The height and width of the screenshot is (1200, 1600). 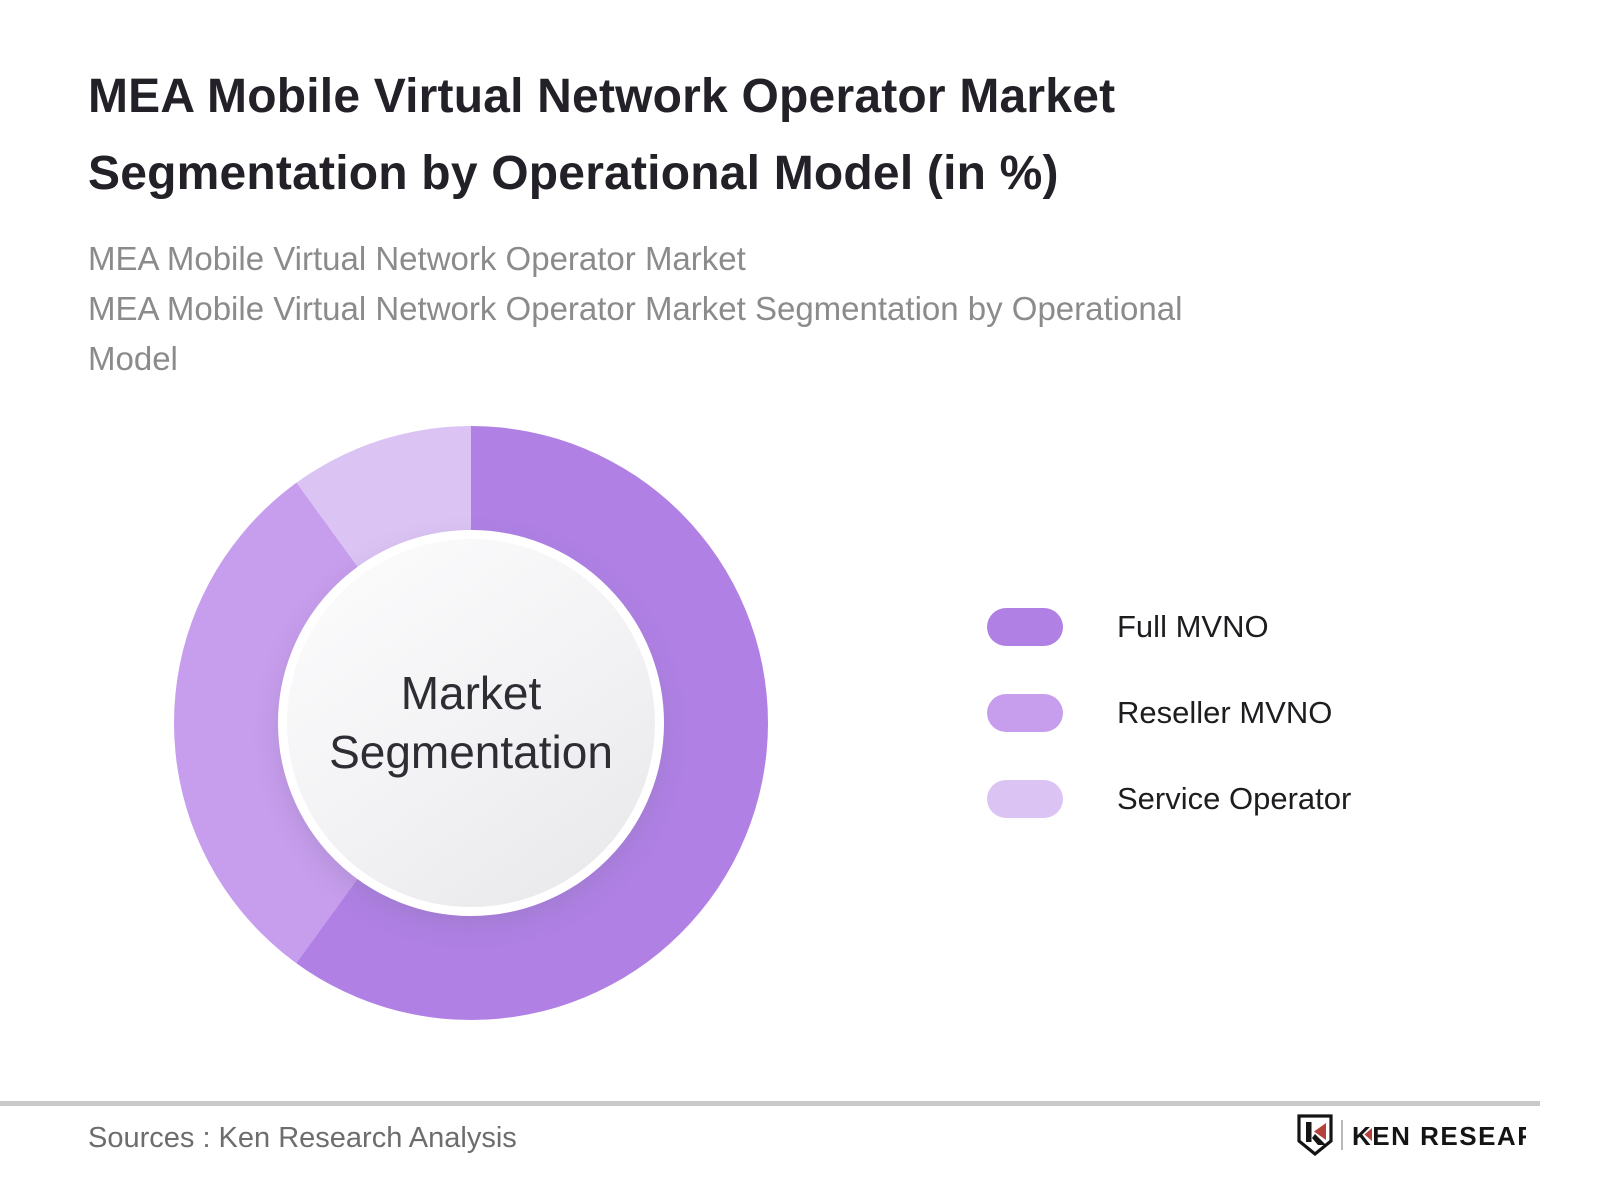 I want to click on ken-research-wordmark: KEN RESEARCH, so click(x=1439, y=1136).